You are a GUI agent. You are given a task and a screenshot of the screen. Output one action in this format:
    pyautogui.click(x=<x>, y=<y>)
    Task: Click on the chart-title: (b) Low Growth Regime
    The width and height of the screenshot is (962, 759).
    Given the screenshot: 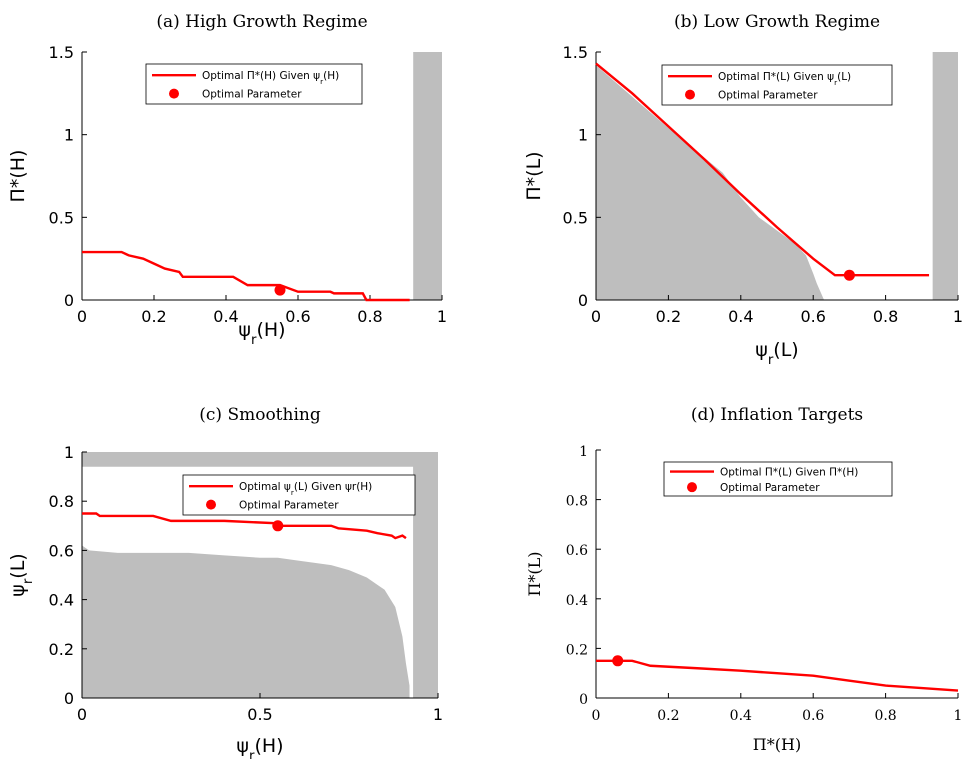 What is the action you would take?
    pyautogui.click(x=777, y=22)
    